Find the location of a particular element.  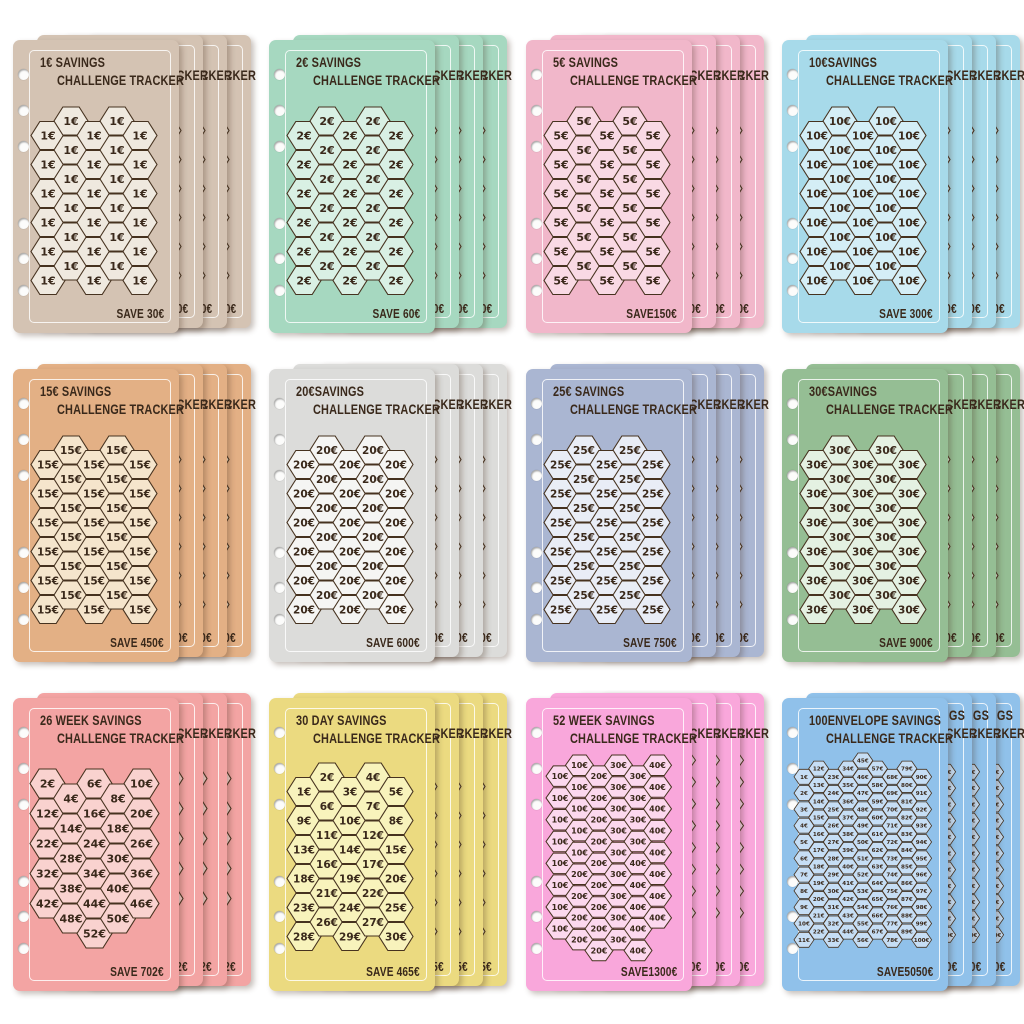

hex-value: 63€ is located at coordinates (878, 867).